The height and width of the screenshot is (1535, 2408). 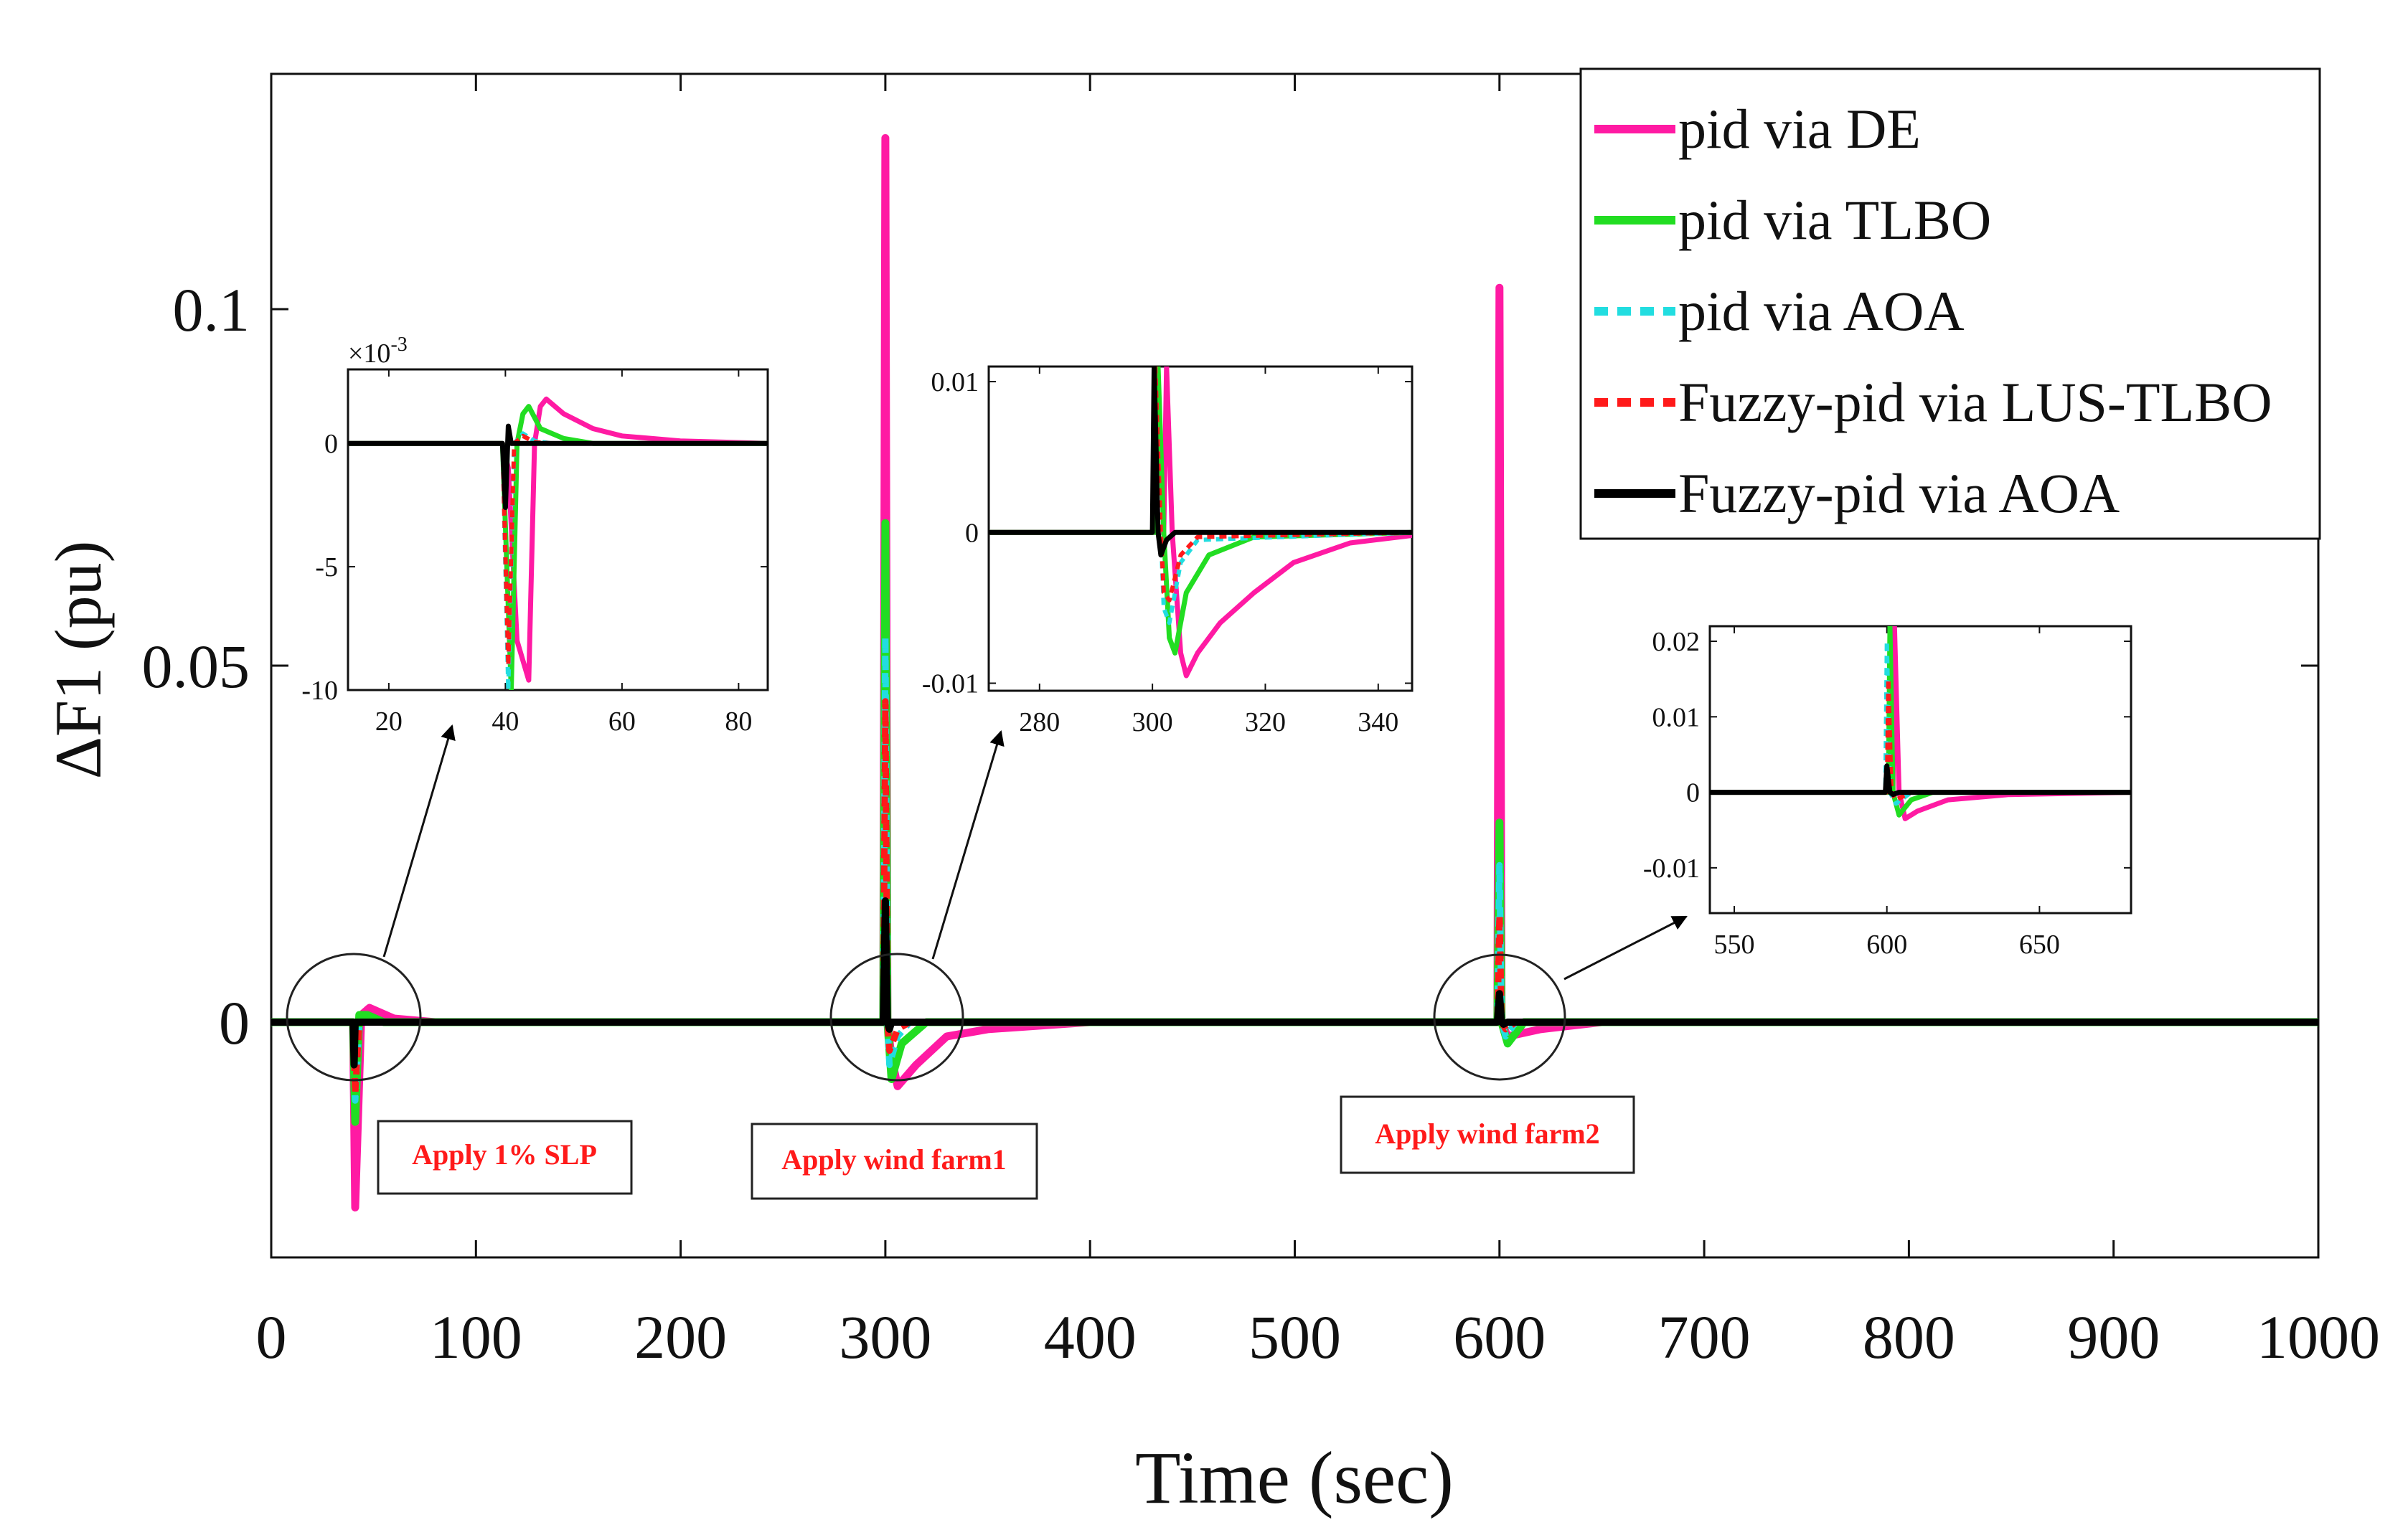 I want to click on y-tick-label: 0.1, so click(x=211, y=309).